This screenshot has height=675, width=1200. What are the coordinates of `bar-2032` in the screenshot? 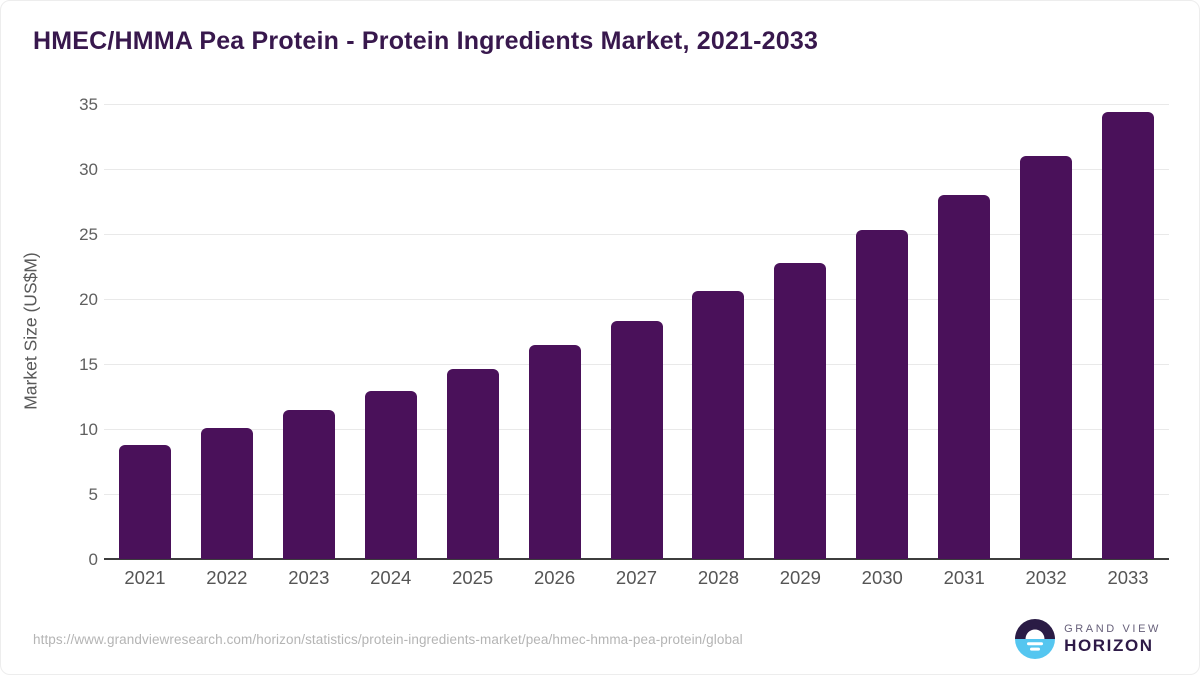 It's located at (1046, 357).